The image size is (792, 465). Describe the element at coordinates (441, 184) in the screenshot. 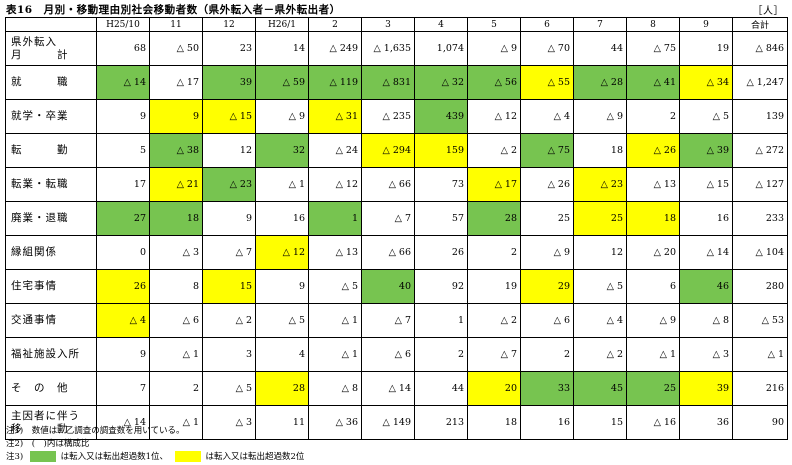

I see `value-cell: 73` at that location.